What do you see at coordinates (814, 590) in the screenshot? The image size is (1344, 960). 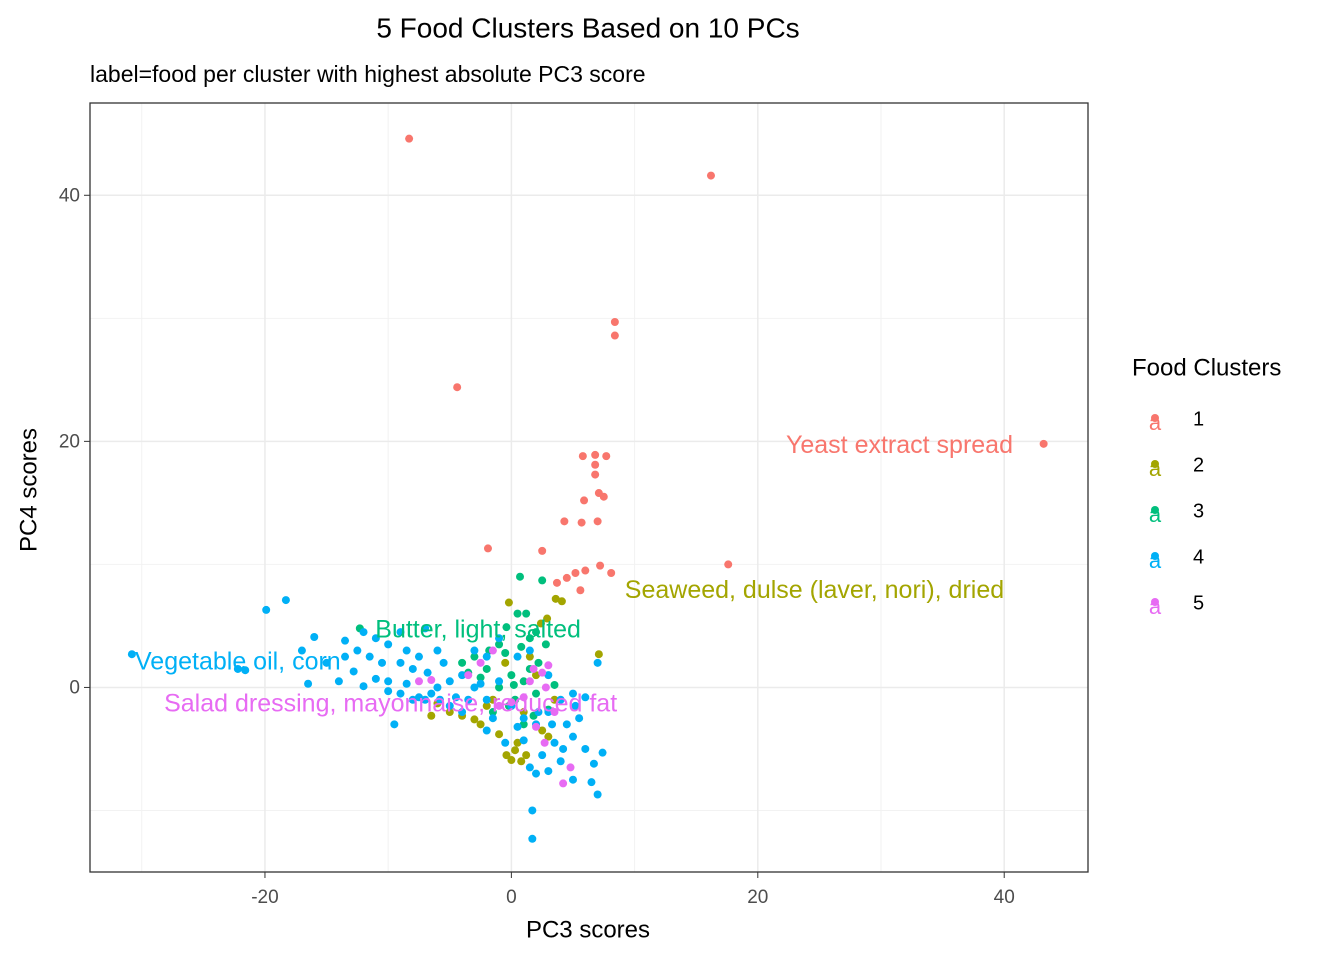 I see `point-label: Seaweed, dulse (laver, nori), dried` at bounding box center [814, 590].